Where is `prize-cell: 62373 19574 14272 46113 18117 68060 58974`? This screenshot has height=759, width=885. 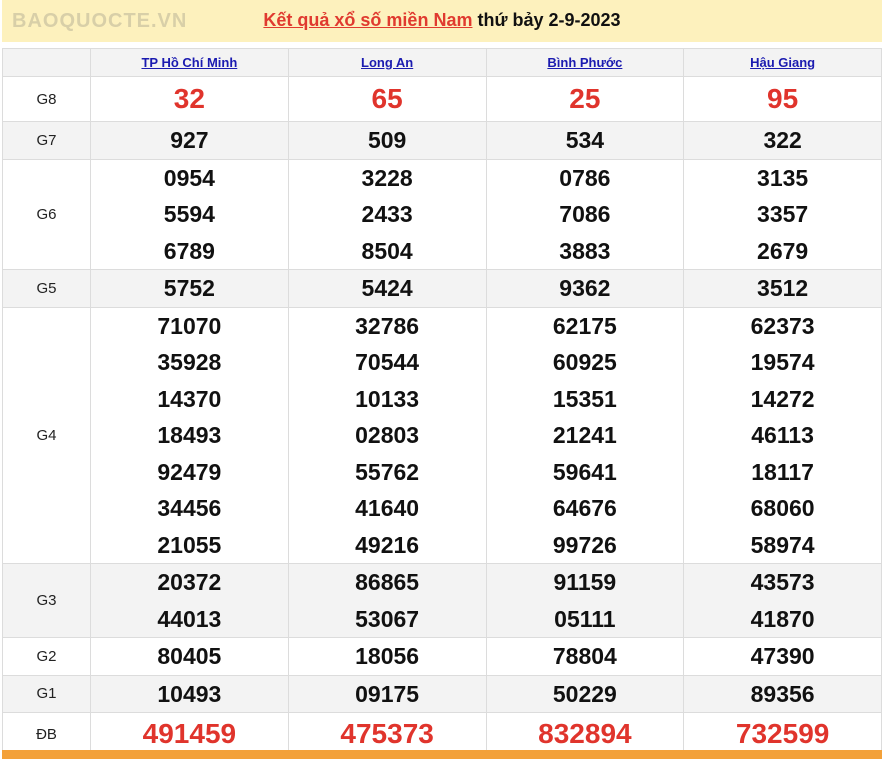
prize-cell: 62373 19574 14272 46113 18117 68060 58974 is located at coordinates (782, 435).